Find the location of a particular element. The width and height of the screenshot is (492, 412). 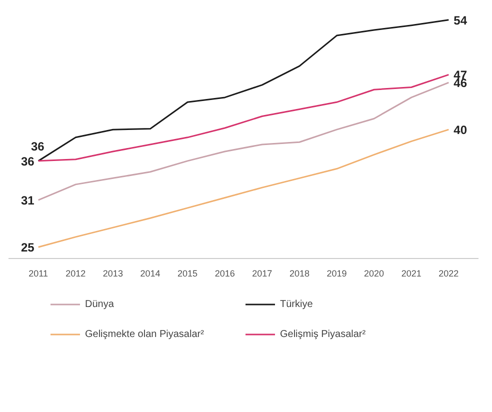

x-tick-label: 2013 is located at coordinates (112, 273).